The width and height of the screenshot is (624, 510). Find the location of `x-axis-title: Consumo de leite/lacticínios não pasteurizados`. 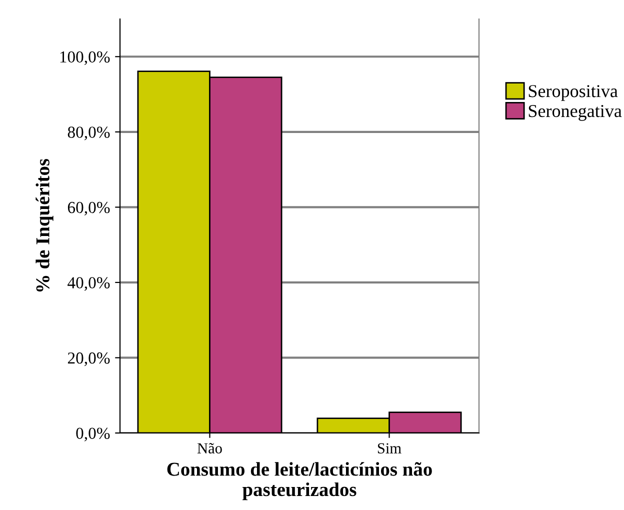

x-axis-title: Consumo de leite/lacticínios não pasteurizados is located at coordinates (299, 481).